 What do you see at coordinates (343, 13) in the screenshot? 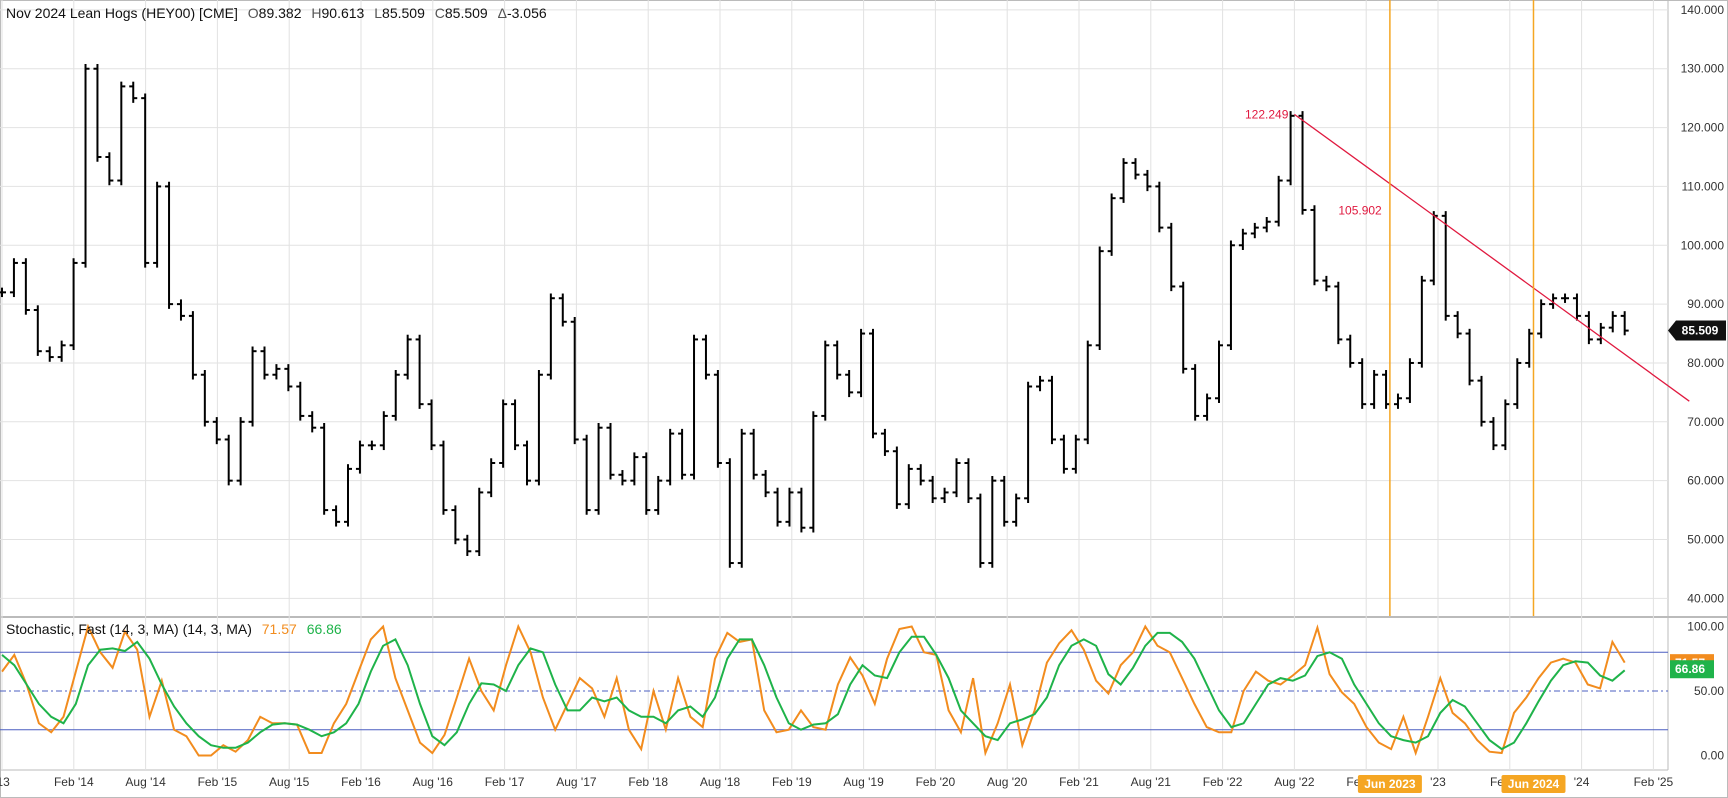
I see `high-value: 90.613` at bounding box center [343, 13].